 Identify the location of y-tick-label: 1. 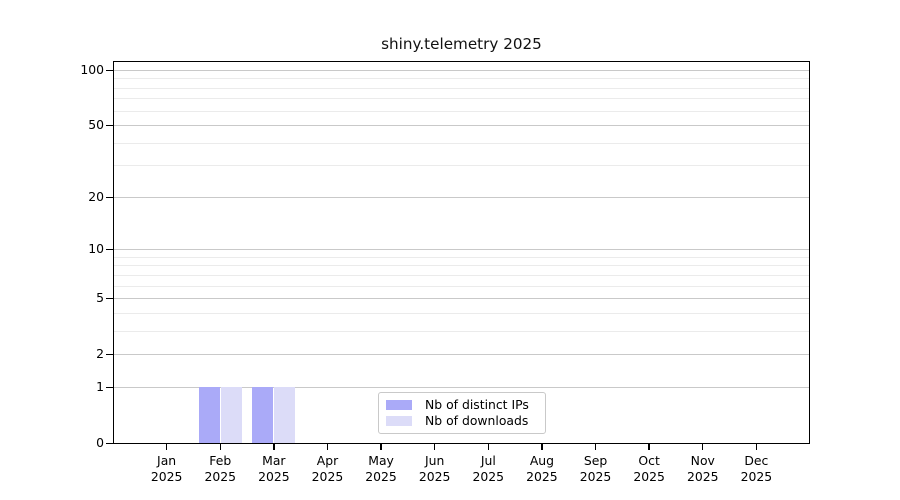
(100, 387).